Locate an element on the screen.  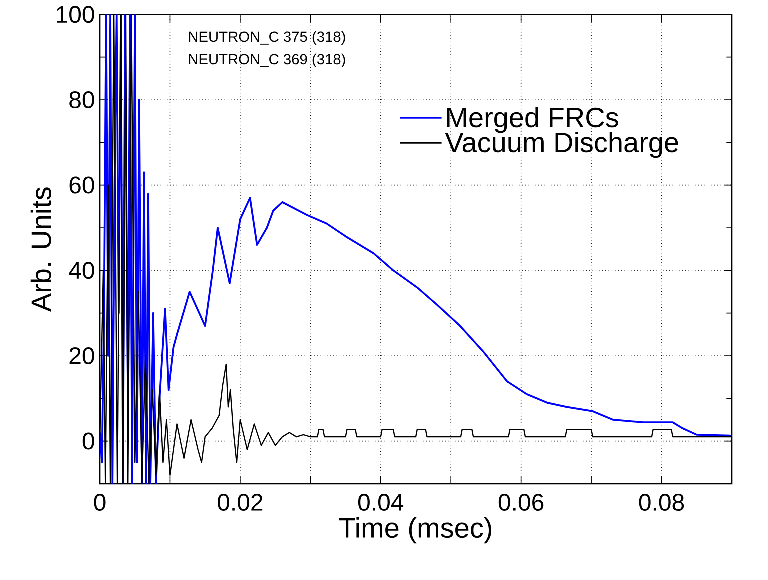
x-axis-title: Time (msec) is located at coordinates (415, 531).